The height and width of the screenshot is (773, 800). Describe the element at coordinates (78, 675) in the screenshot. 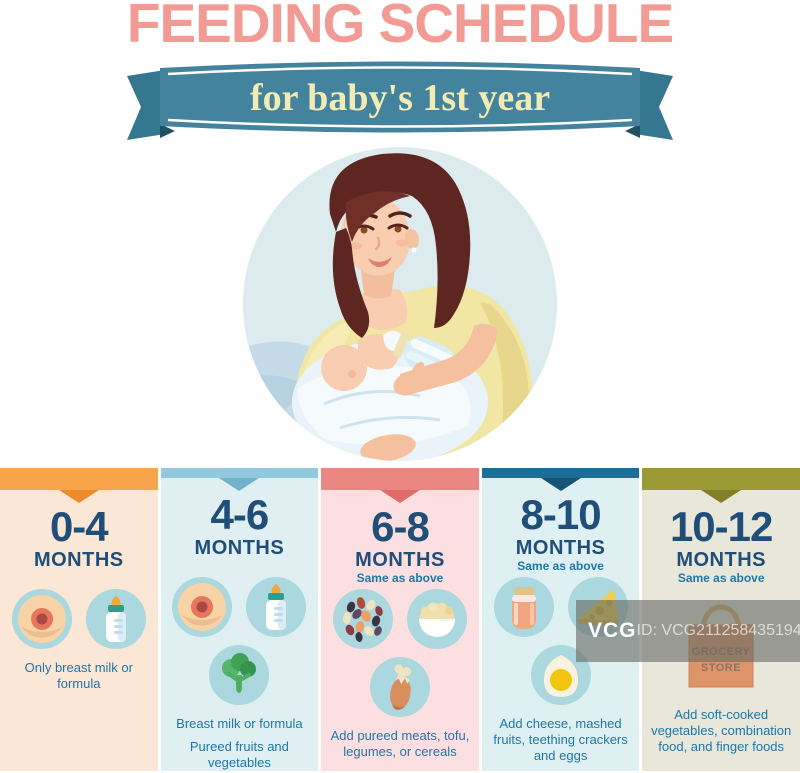

I see `description-text: Only breast milk or formula` at that location.